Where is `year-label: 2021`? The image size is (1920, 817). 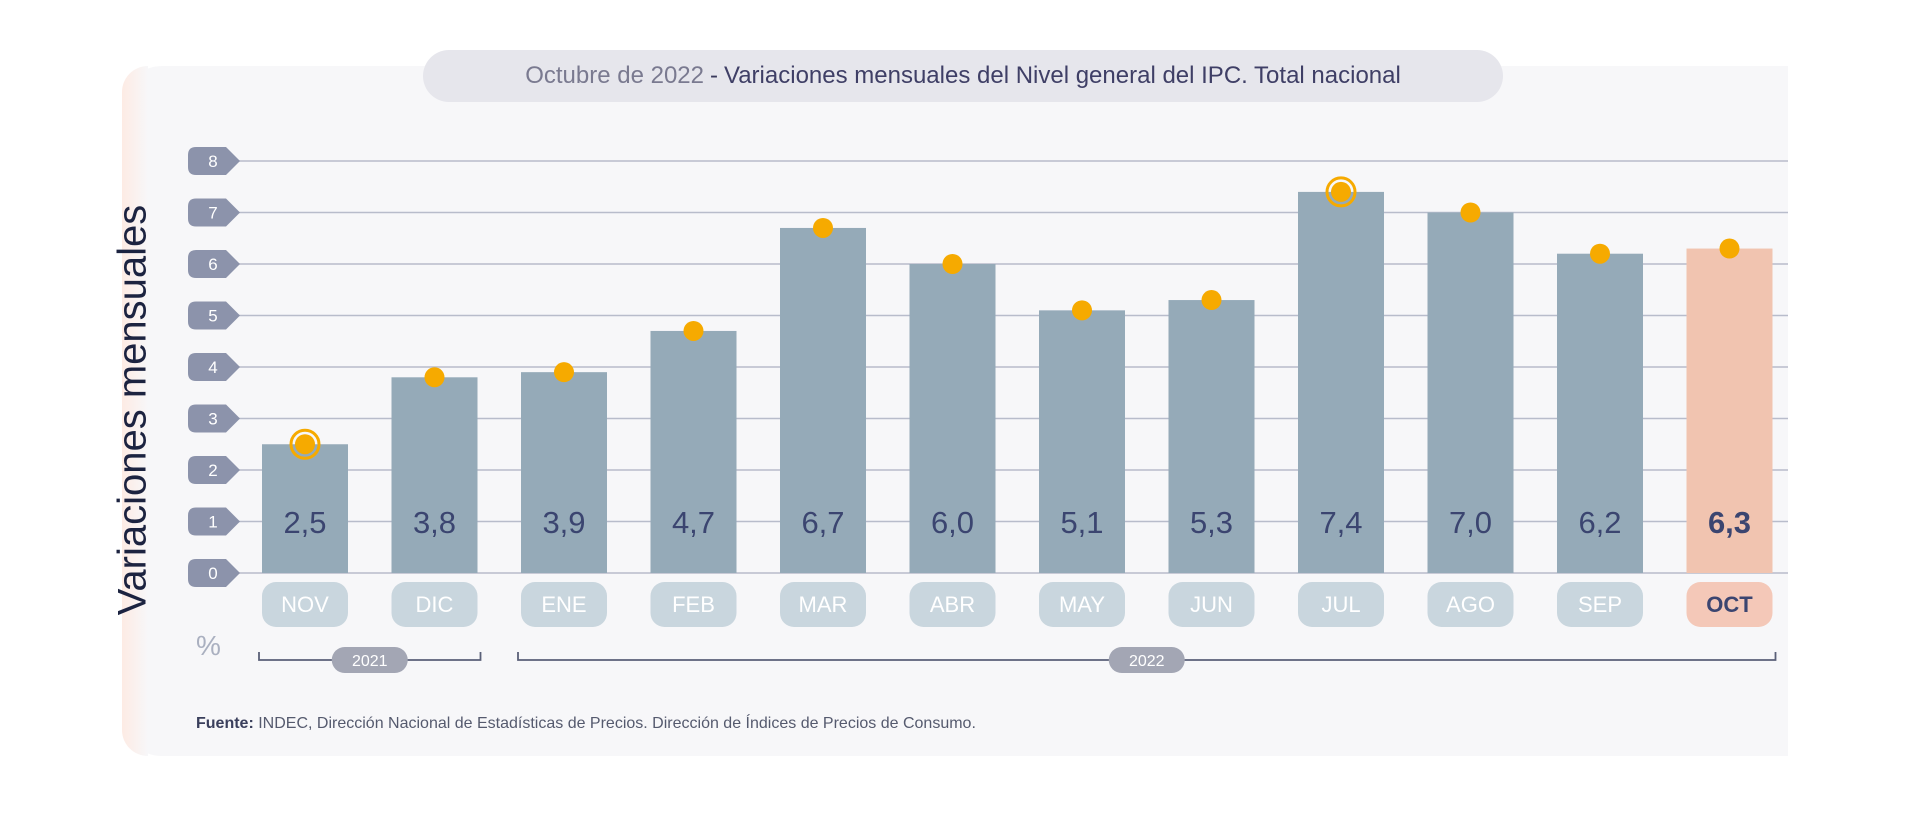
year-label: 2021 is located at coordinates (370, 661).